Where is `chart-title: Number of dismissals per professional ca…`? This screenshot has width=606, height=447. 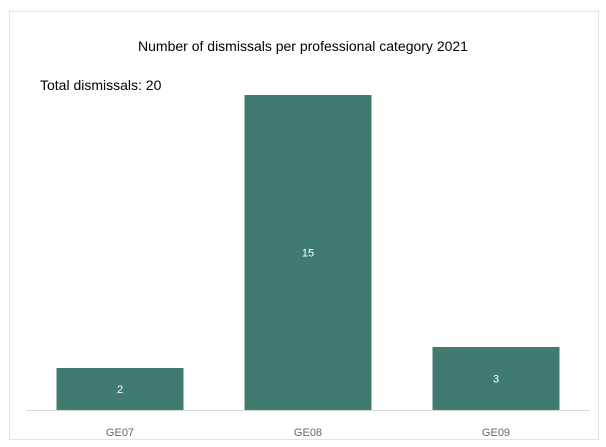
chart-title: Number of dismissals per professional ca… is located at coordinates (303, 46).